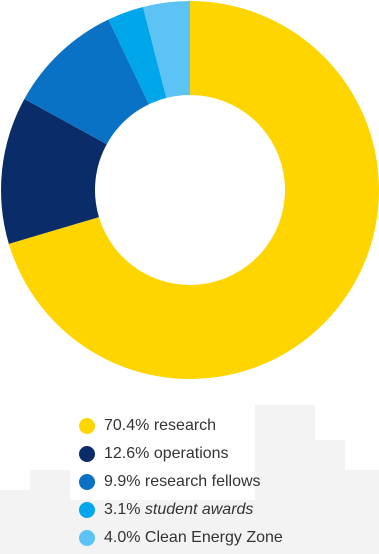 Image resolution: width=379 pixels, height=554 pixels. I want to click on legend-name: Clean Energy Zone, so click(214, 537).